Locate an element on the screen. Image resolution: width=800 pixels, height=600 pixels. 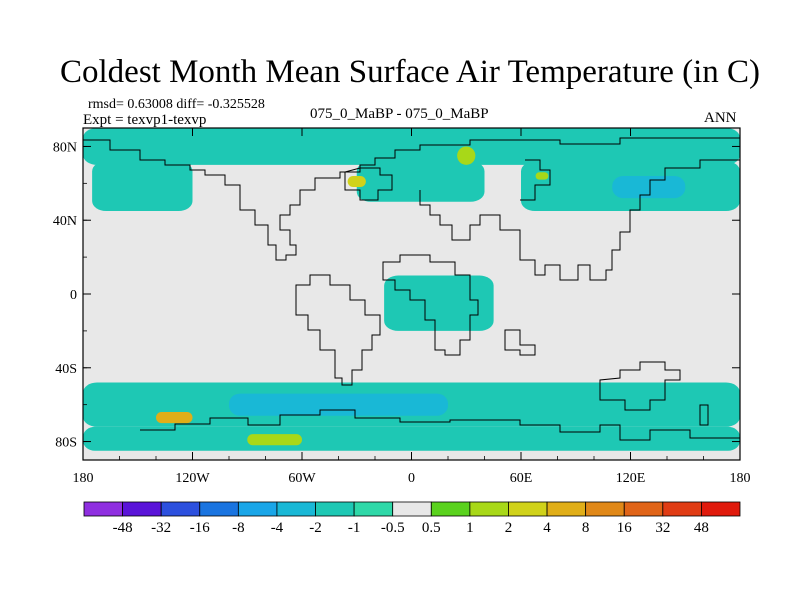
colorbar-label: 4 is located at coordinates (547, 528).